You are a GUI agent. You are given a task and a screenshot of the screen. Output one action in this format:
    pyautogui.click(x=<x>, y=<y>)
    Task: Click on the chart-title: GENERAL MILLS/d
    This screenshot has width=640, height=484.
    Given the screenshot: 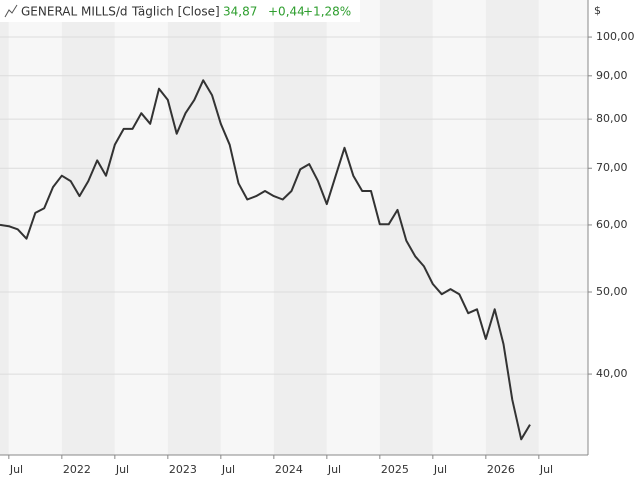 What is the action you would take?
    pyautogui.click(x=74, y=12)
    